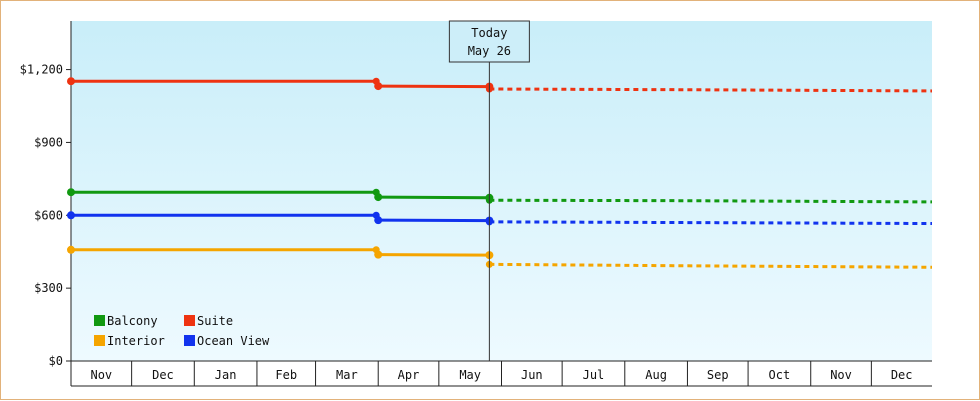 Image resolution: width=980 pixels, height=401 pixels. I want to click on legend-item-suite: Suite, so click(208, 321).